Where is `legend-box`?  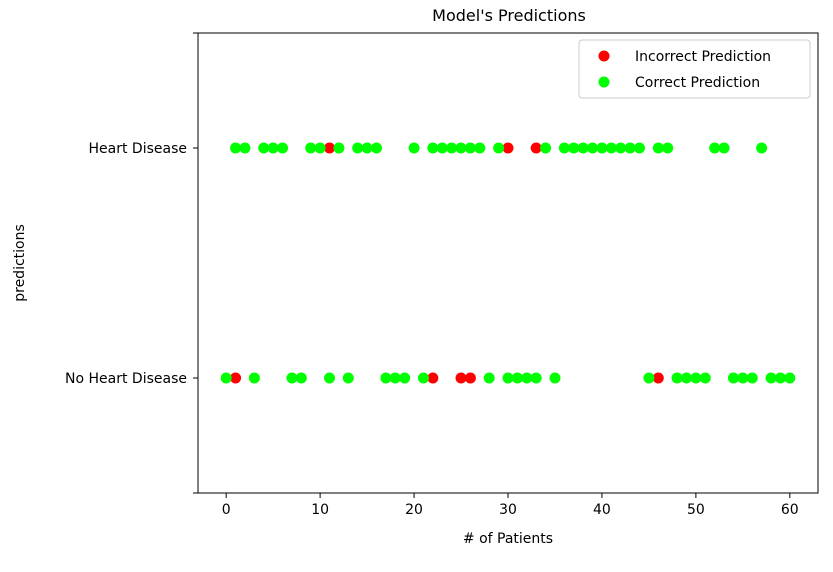 legend-box is located at coordinates (694, 69).